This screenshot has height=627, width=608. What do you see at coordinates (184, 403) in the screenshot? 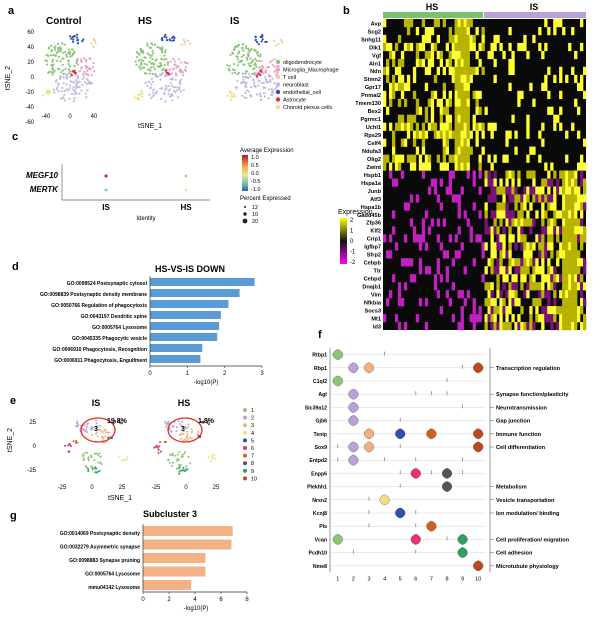
I see `panel-e-title-hs: HS` at bounding box center [184, 403].